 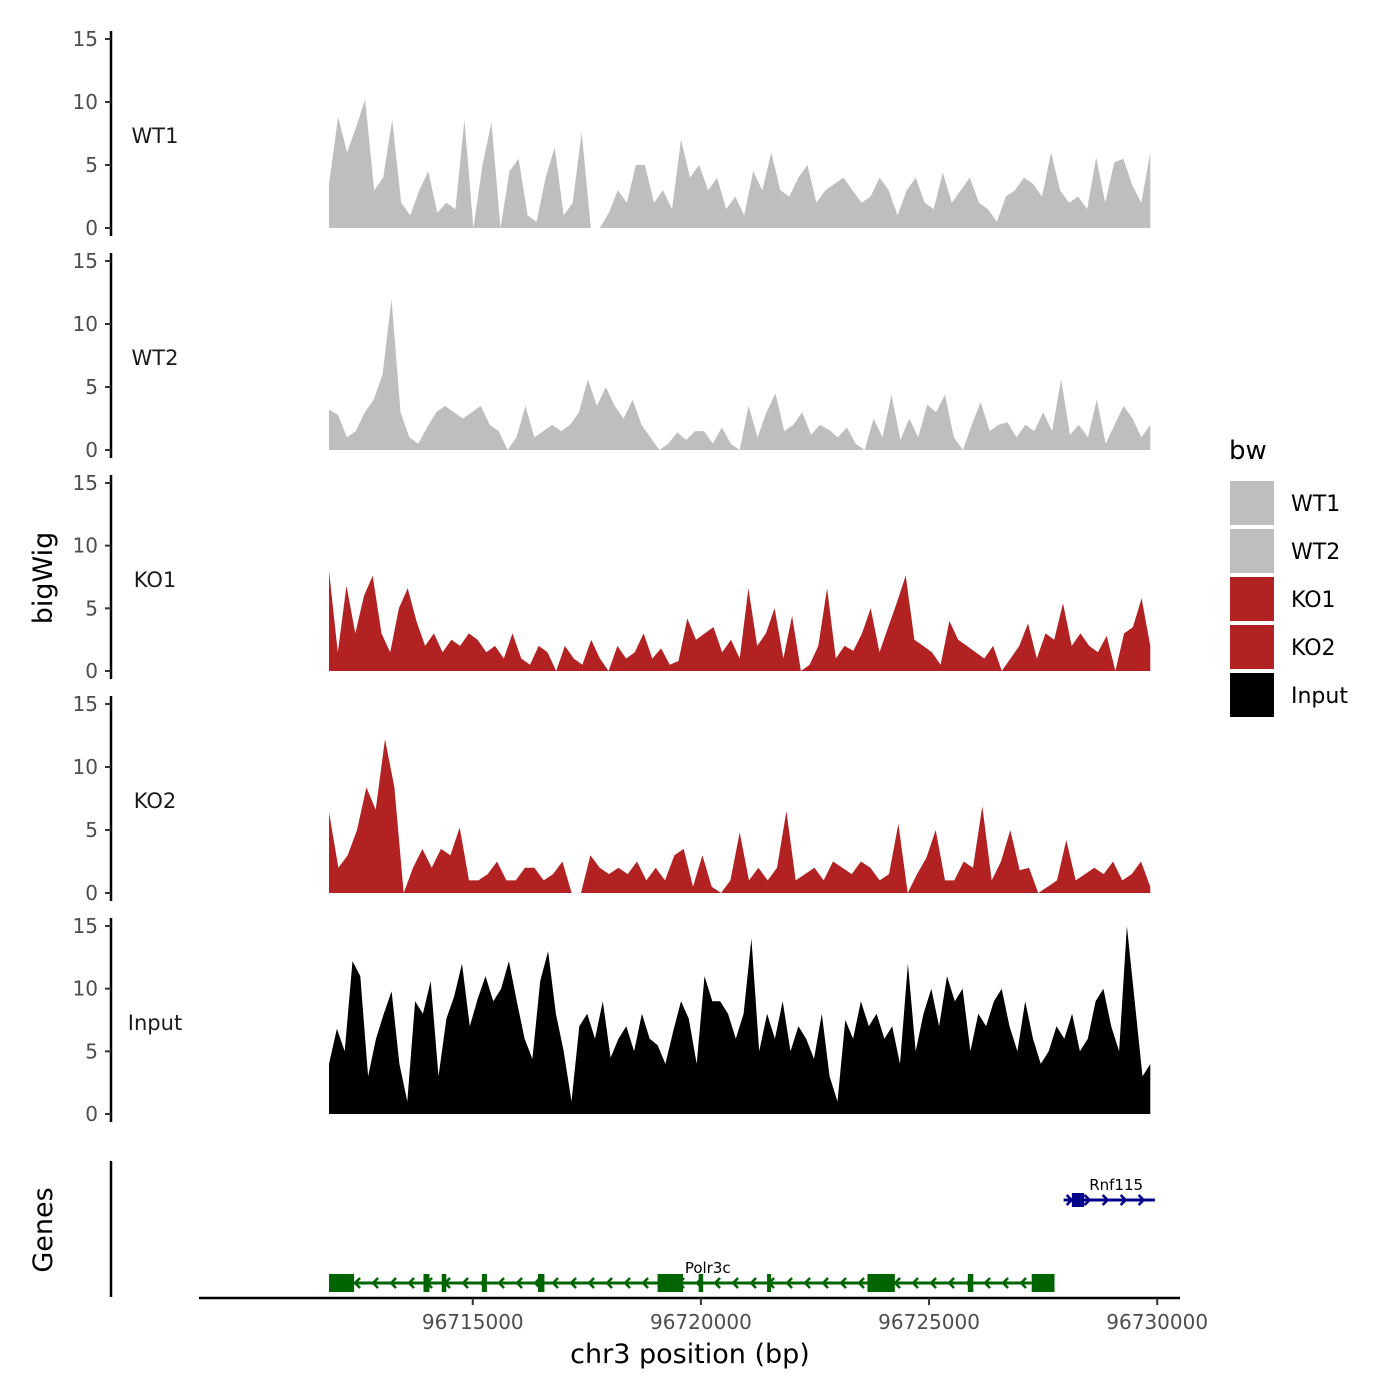 I want to click on x-tick-label: 96720000, so click(x=701, y=1322).